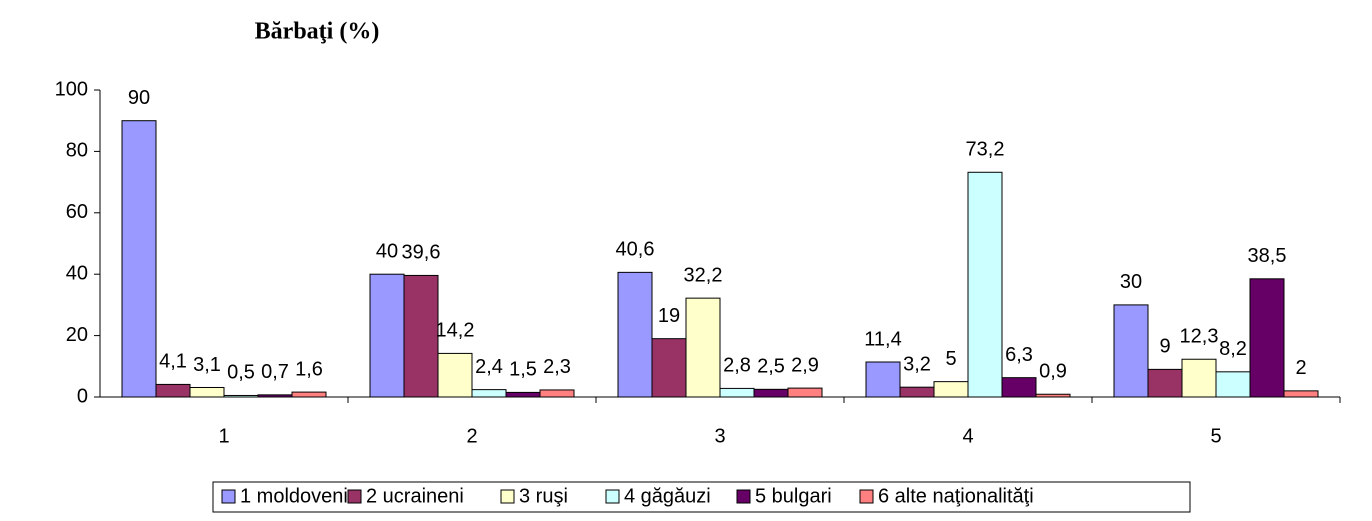  What do you see at coordinates (489, 367) in the screenshot?
I see `value-label: 2,4` at bounding box center [489, 367].